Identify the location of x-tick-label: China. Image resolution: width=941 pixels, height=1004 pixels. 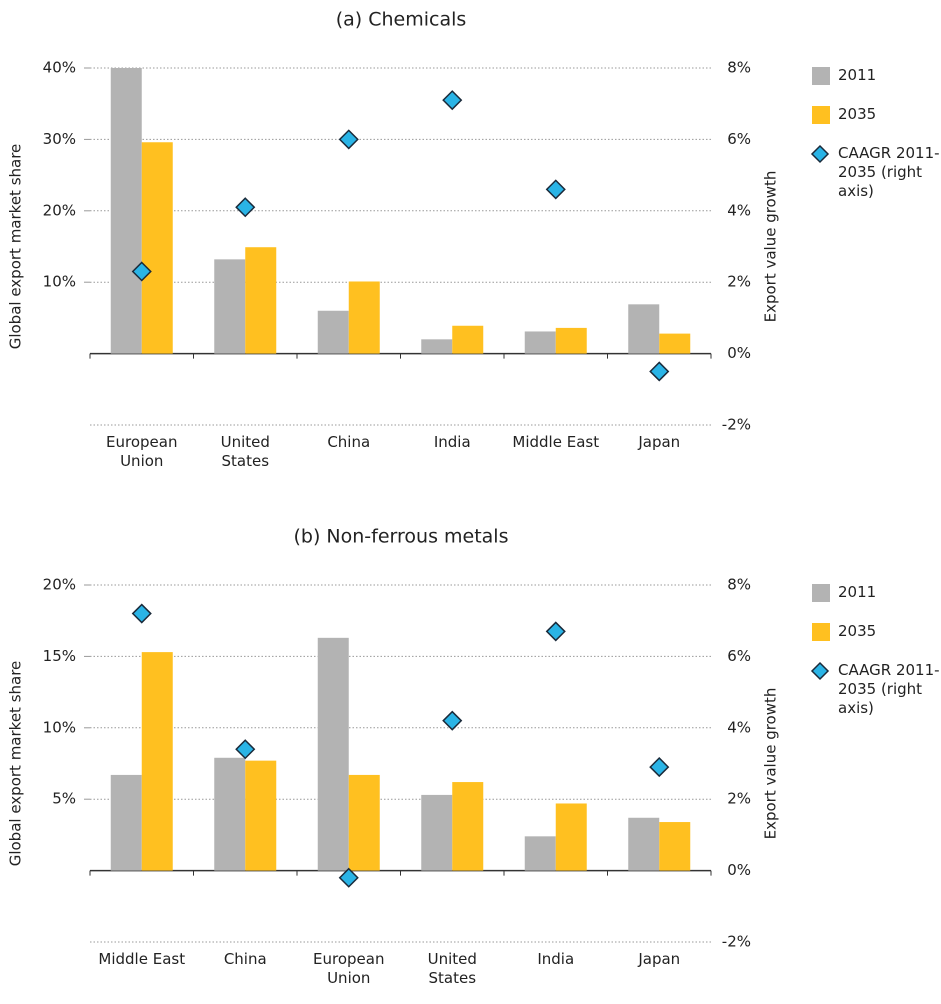
(245, 959).